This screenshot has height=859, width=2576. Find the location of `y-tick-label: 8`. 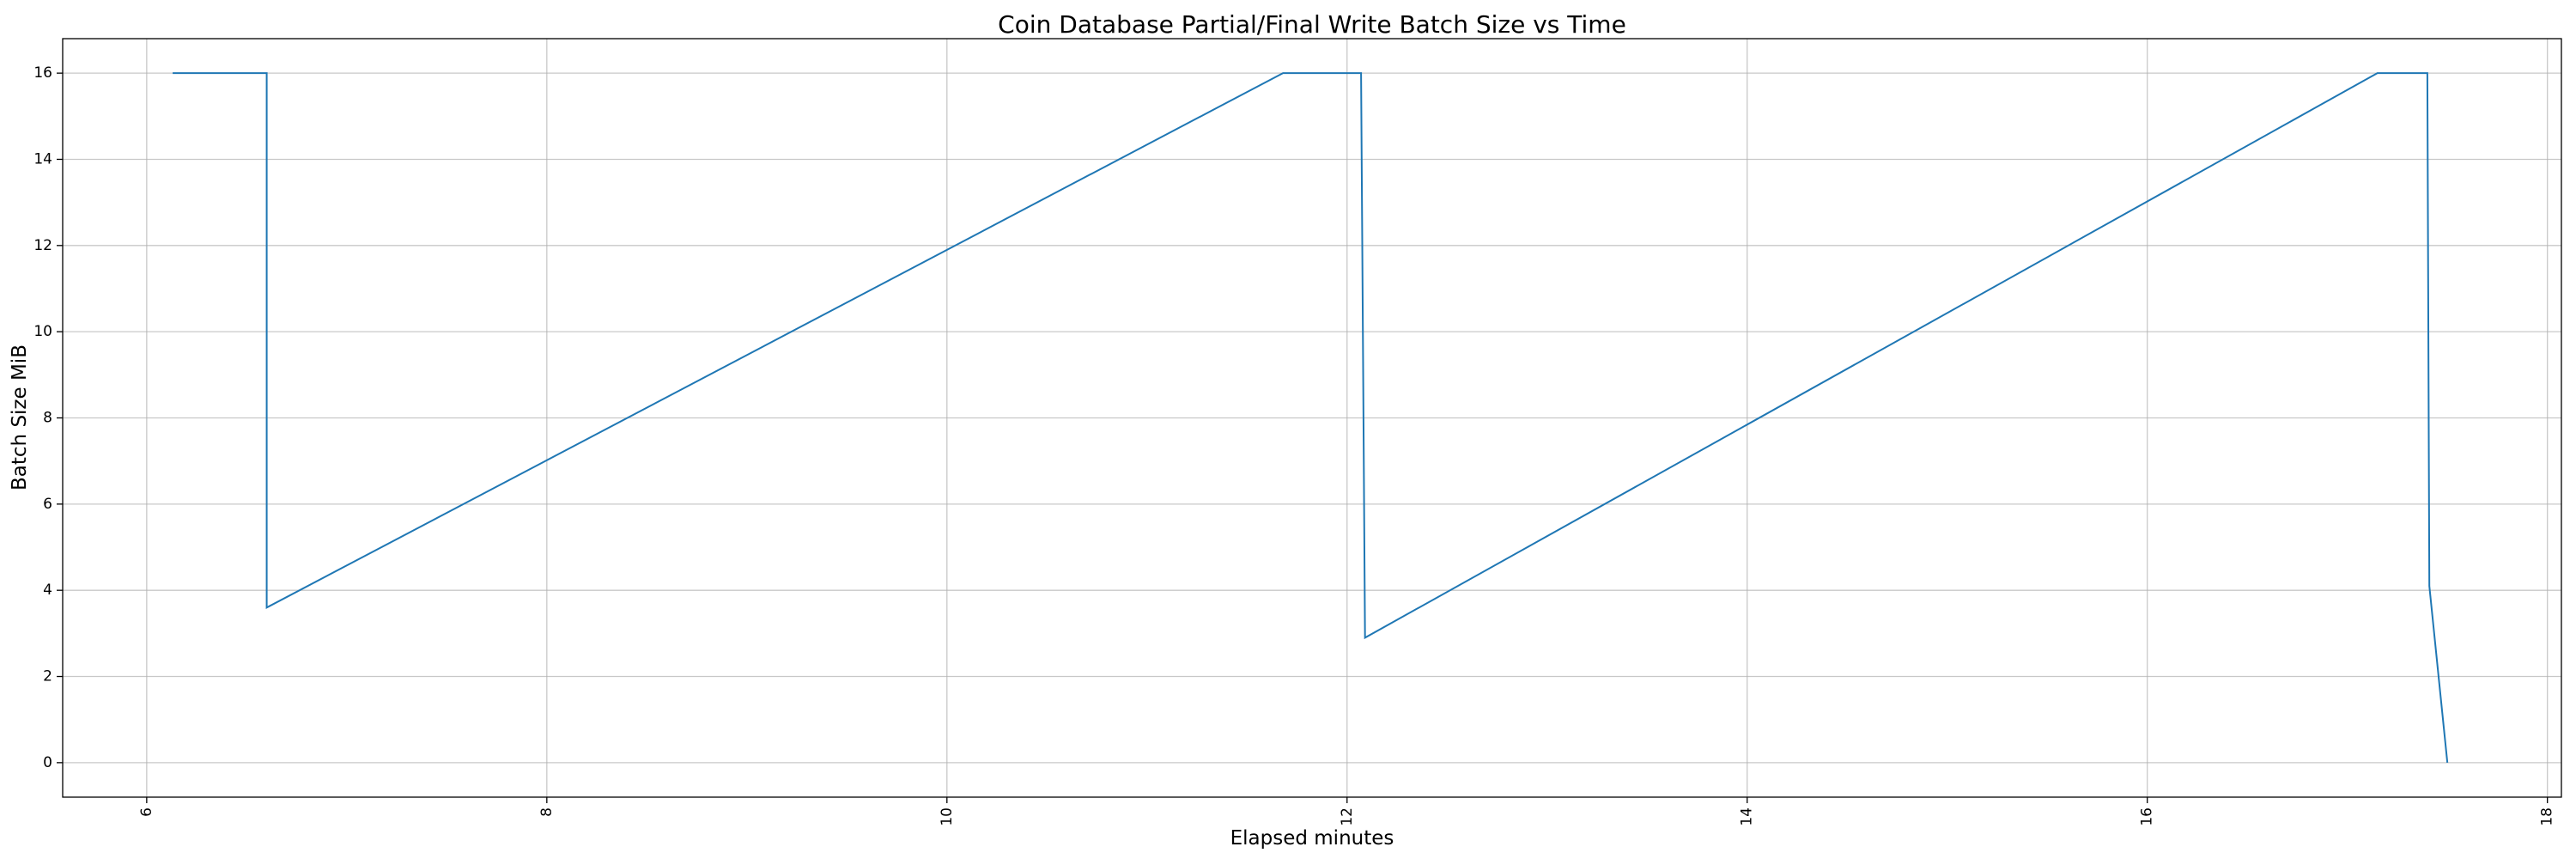

y-tick-label: 8 is located at coordinates (48, 418).